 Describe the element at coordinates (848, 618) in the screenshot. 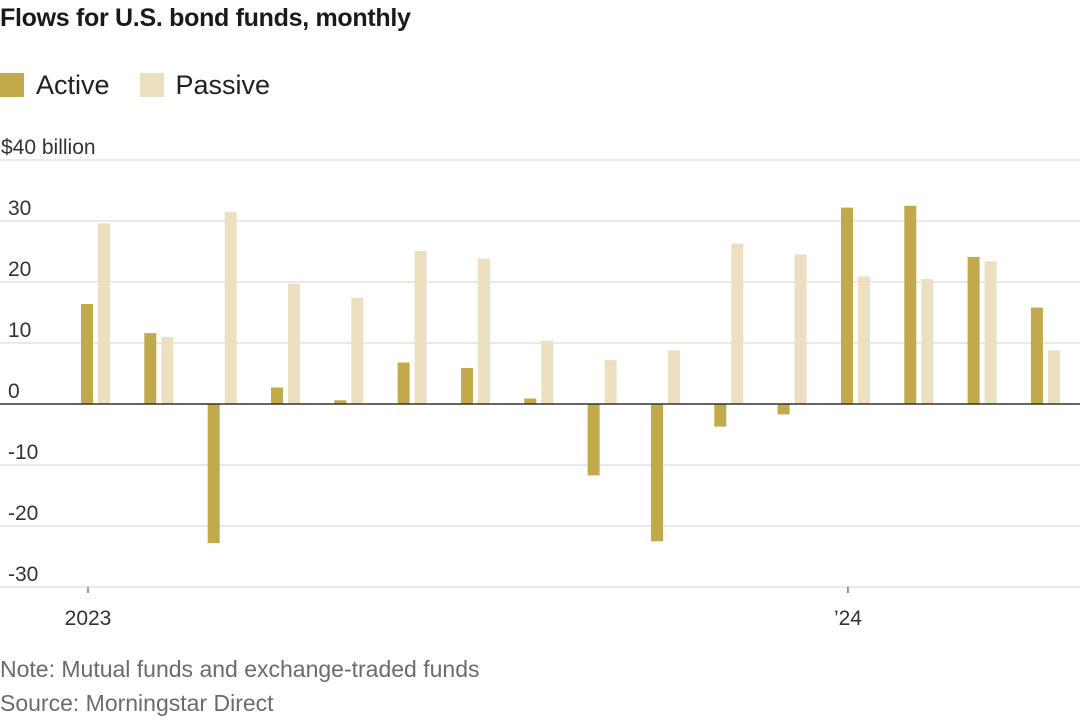

I see `x-tick-label: ’24` at that location.